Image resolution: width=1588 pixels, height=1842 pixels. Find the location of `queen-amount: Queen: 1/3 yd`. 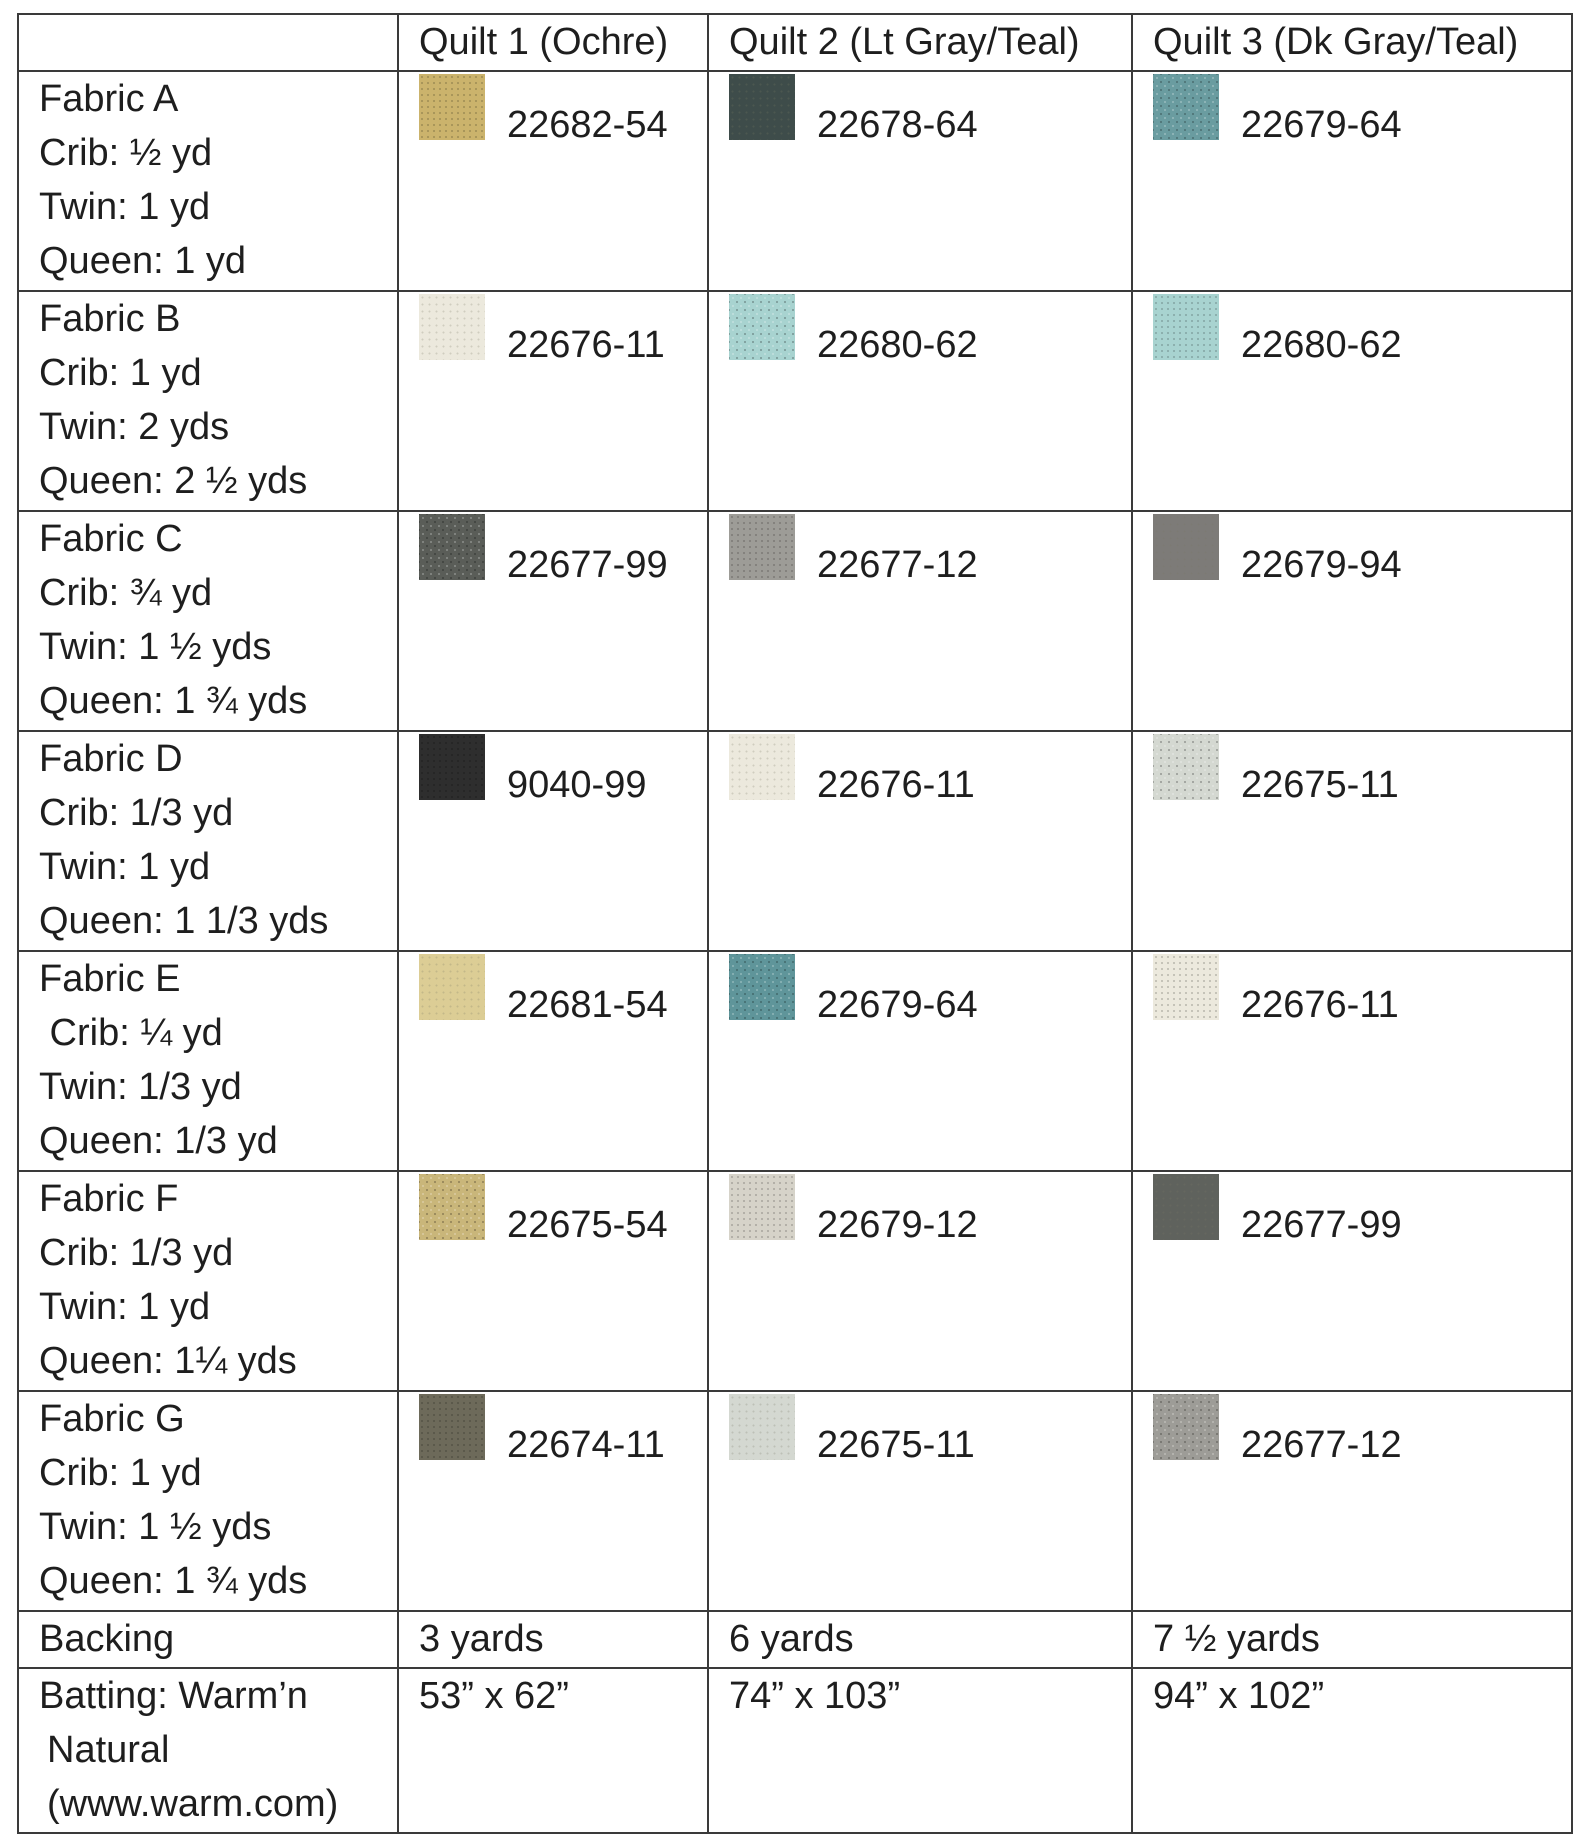

queen-amount: Queen: 1/3 yd is located at coordinates (158, 1141).